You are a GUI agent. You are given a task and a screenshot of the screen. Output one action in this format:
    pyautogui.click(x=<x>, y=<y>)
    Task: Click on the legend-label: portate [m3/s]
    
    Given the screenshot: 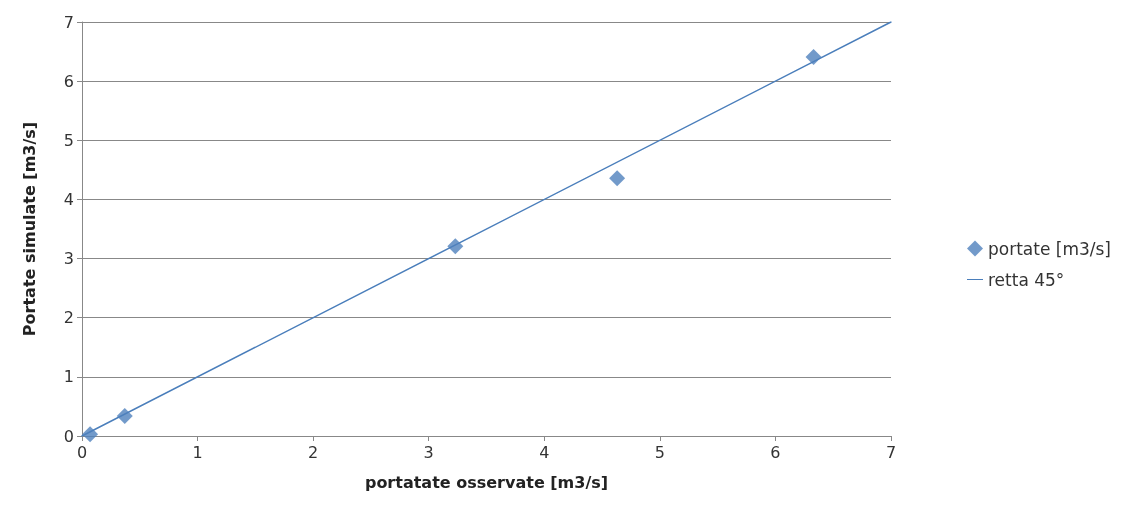 What is the action you would take?
    pyautogui.click(x=1049, y=248)
    